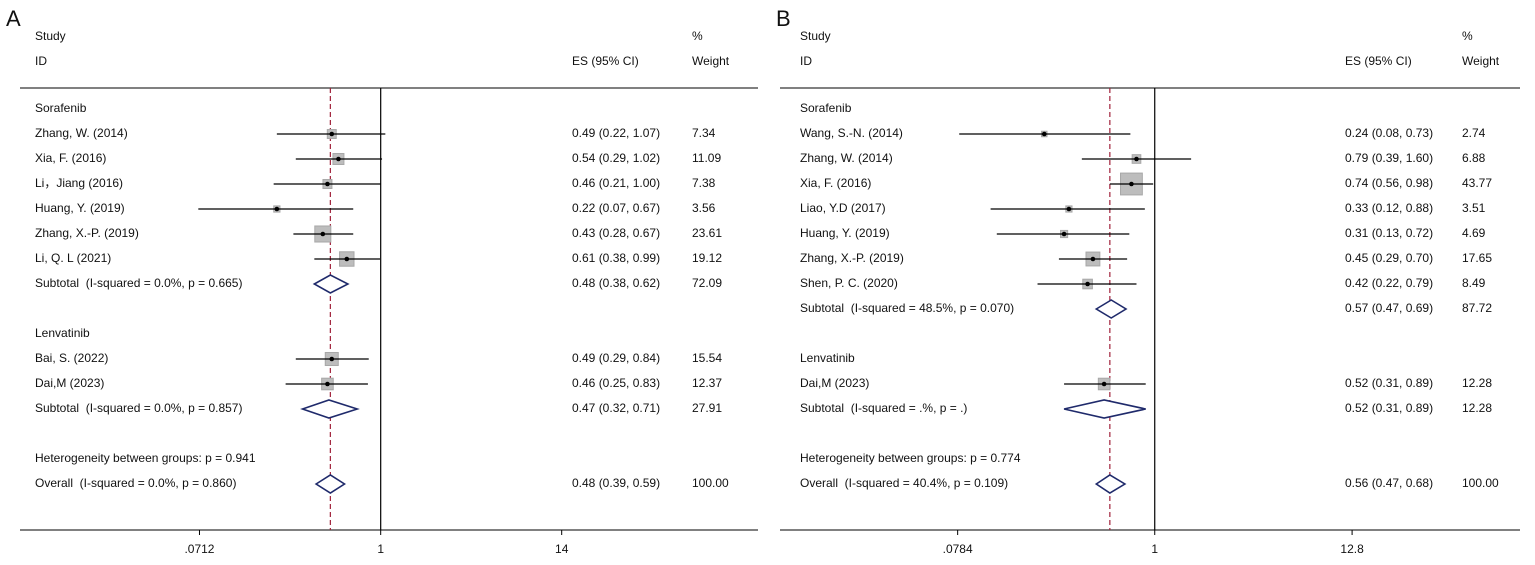 The height and width of the screenshot is (565, 1535). I want to click on weight-label: 8.49, so click(1474, 283).